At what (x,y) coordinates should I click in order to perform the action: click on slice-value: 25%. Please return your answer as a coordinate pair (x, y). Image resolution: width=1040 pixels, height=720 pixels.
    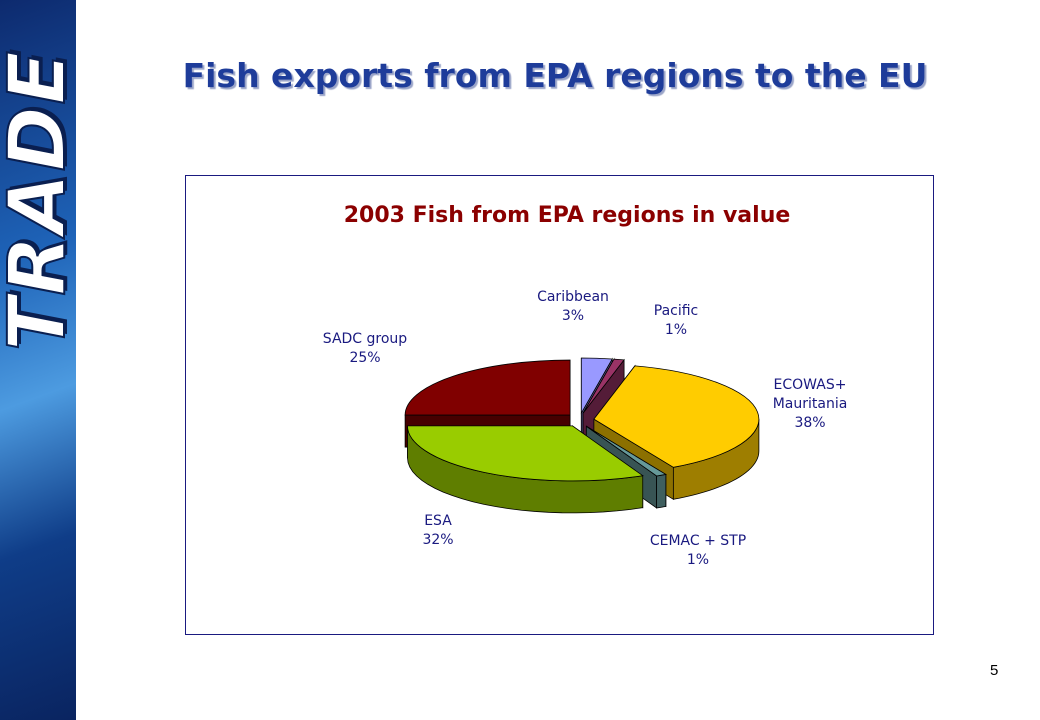
    Looking at the image, I should click on (365, 358).